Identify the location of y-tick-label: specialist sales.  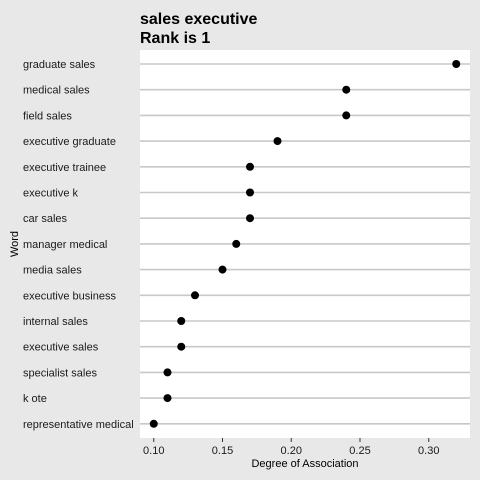
(60, 373).